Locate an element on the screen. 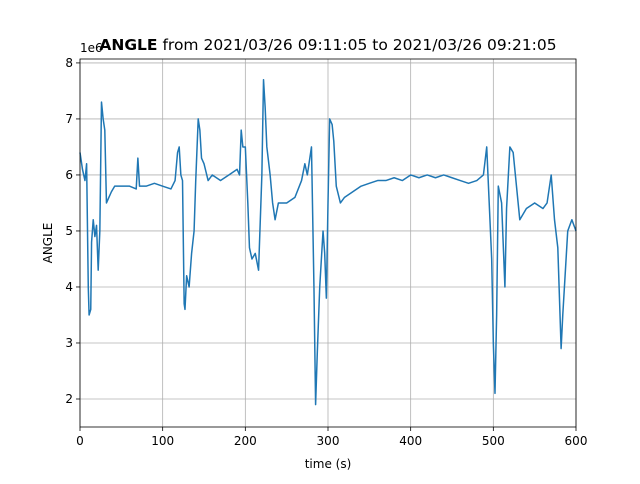 This screenshot has height=484, width=640. y-tick-label: 4 is located at coordinates (69, 287).